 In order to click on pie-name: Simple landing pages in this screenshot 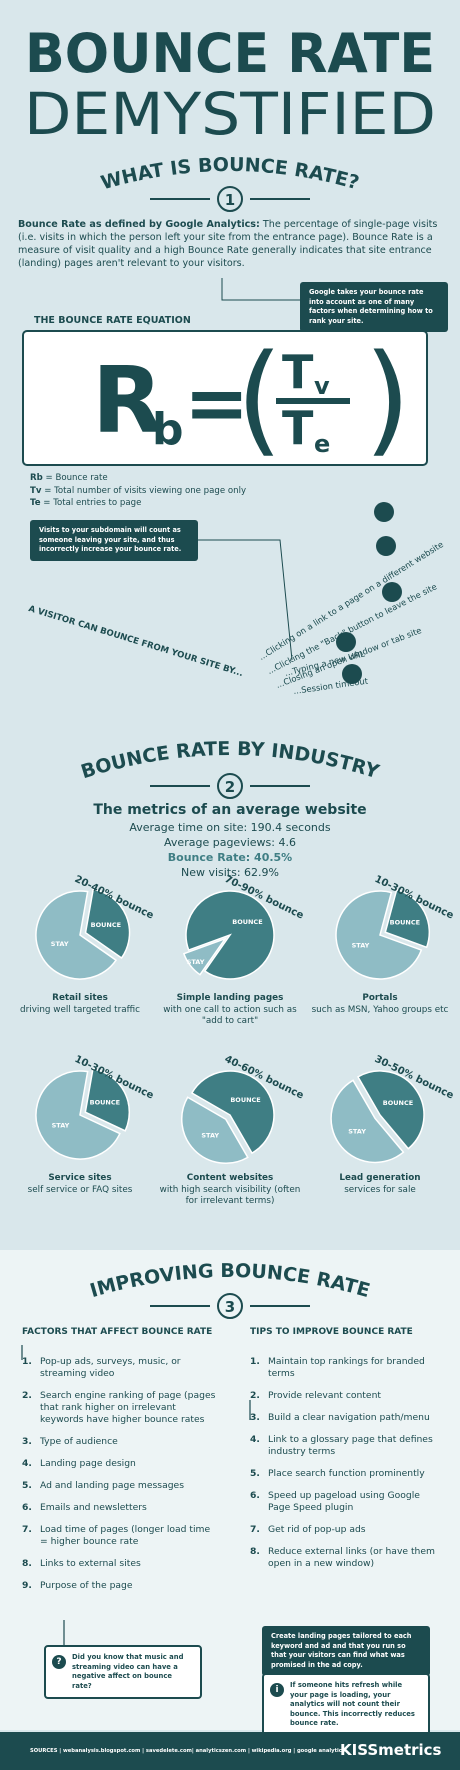, I will do `click(230, 998)`.